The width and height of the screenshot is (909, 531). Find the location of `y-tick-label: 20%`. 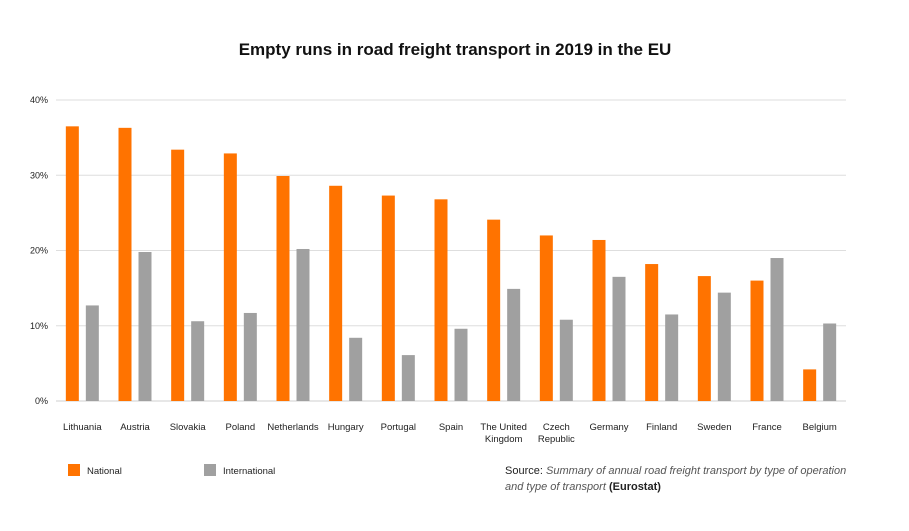

y-tick-label: 20% is located at coordinates (39, 251).